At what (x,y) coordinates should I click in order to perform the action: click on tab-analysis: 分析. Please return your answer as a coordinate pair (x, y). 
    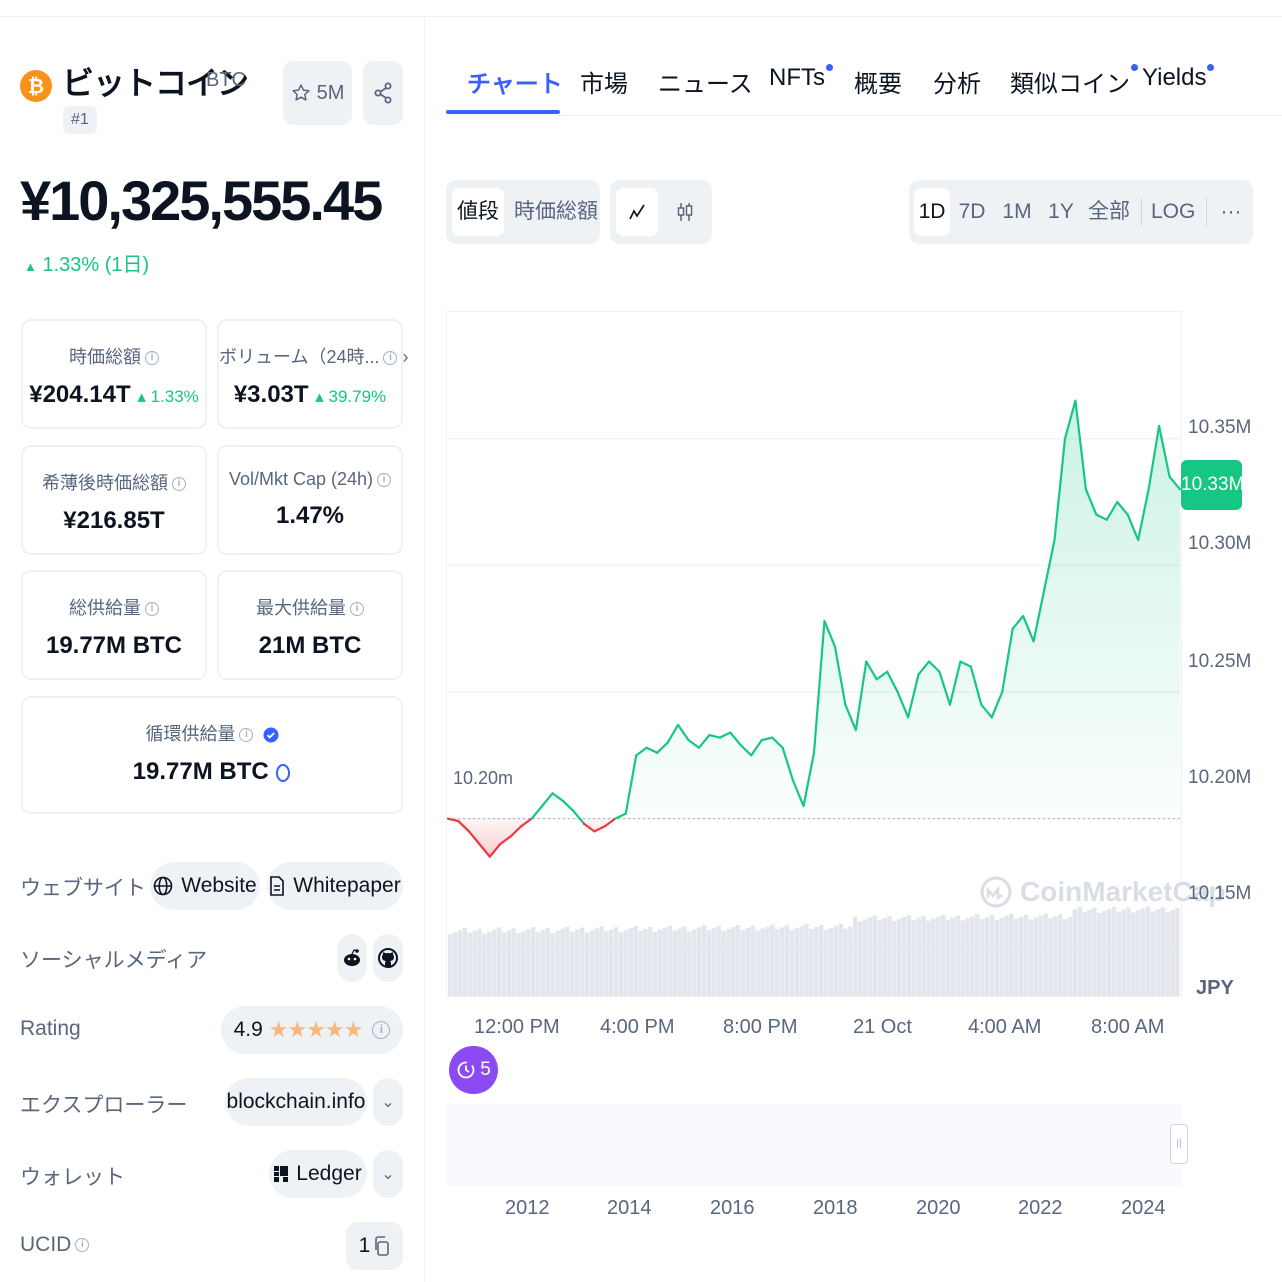
    Looking at the image, I should click on (957, 81).